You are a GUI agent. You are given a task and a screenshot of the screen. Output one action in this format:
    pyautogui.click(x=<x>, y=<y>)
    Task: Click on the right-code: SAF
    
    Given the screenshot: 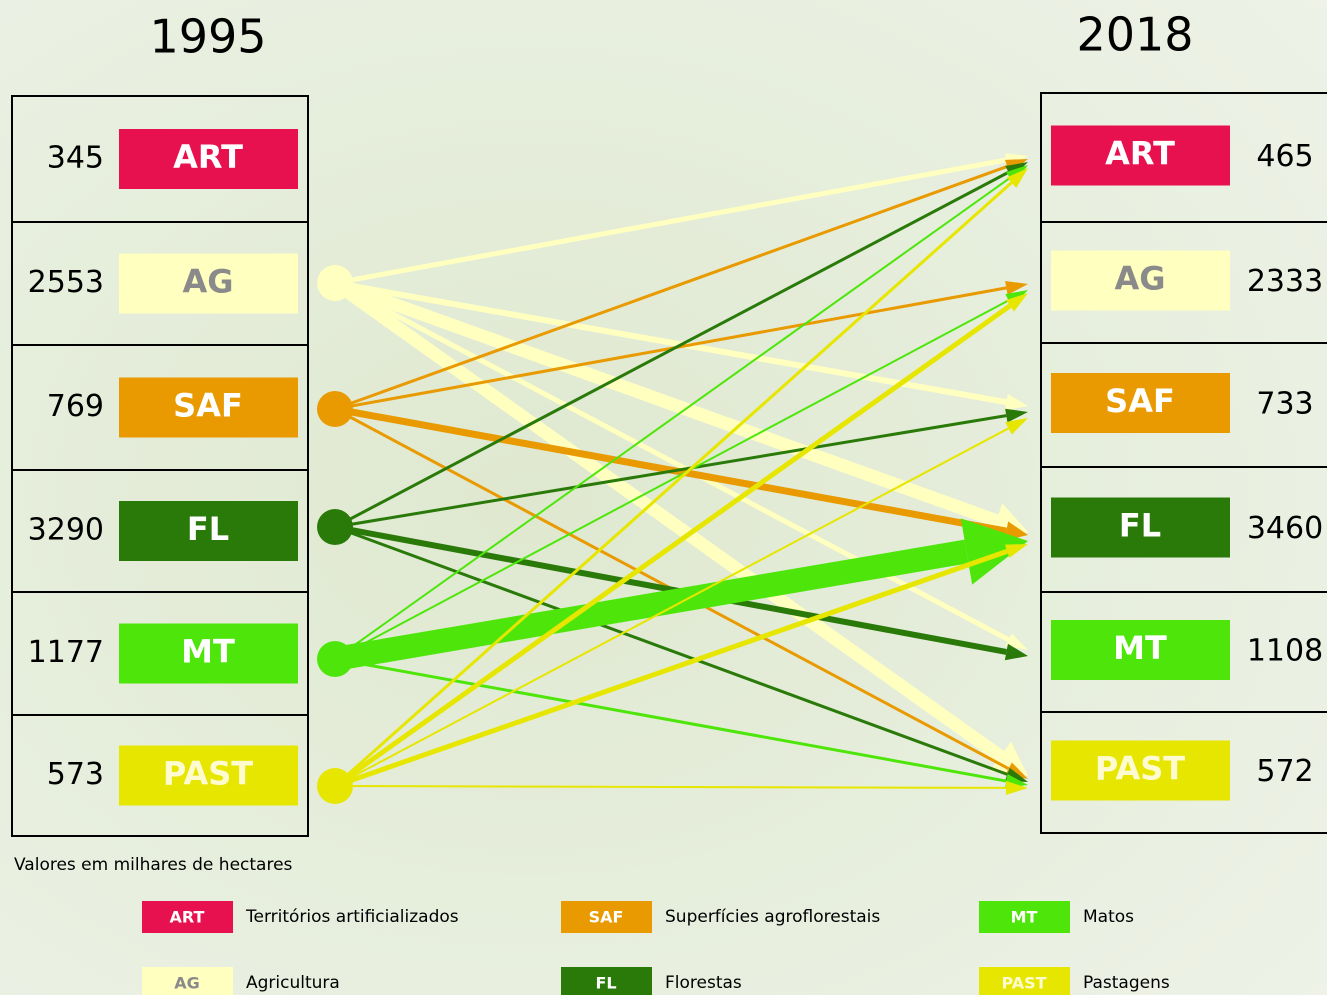 What is the action you would take?
    pyautogui.click(x=1140, y=401)
    